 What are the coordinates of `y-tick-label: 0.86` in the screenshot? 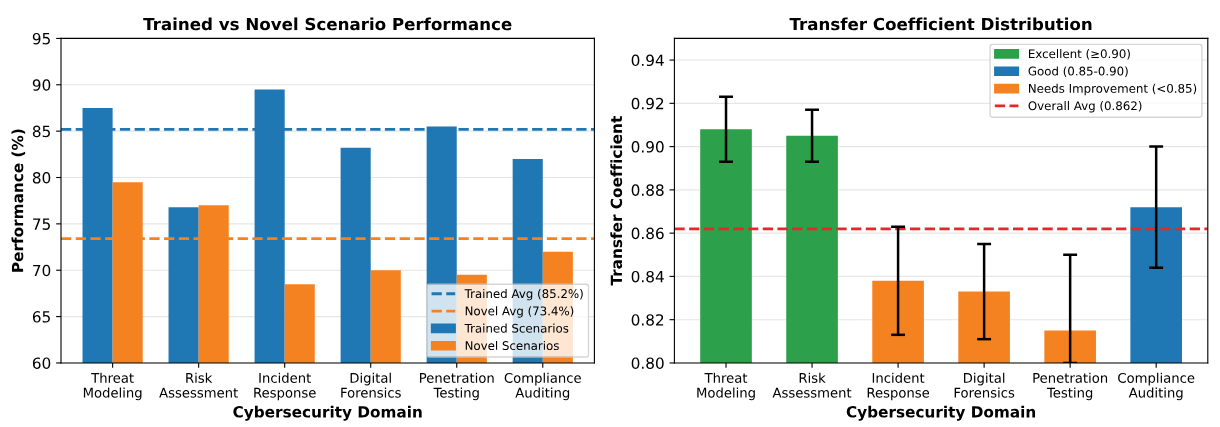 It's located at (647, 233).